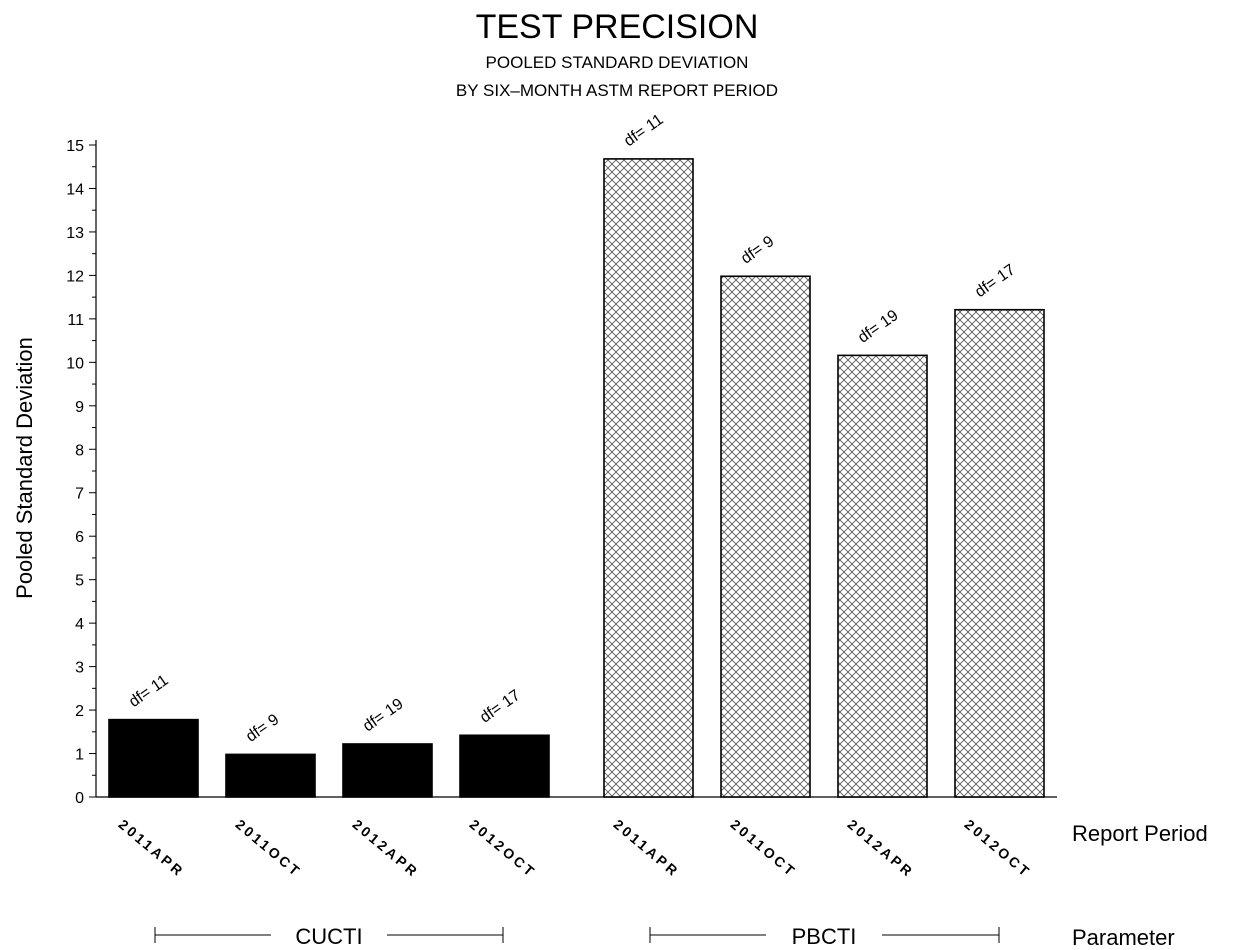 This screenshot has width=1235, height=950. What do you see at coordinates (75, 363) in the screenshot?
I see `y-tick-label: 10` at bounding box center [75, 363].